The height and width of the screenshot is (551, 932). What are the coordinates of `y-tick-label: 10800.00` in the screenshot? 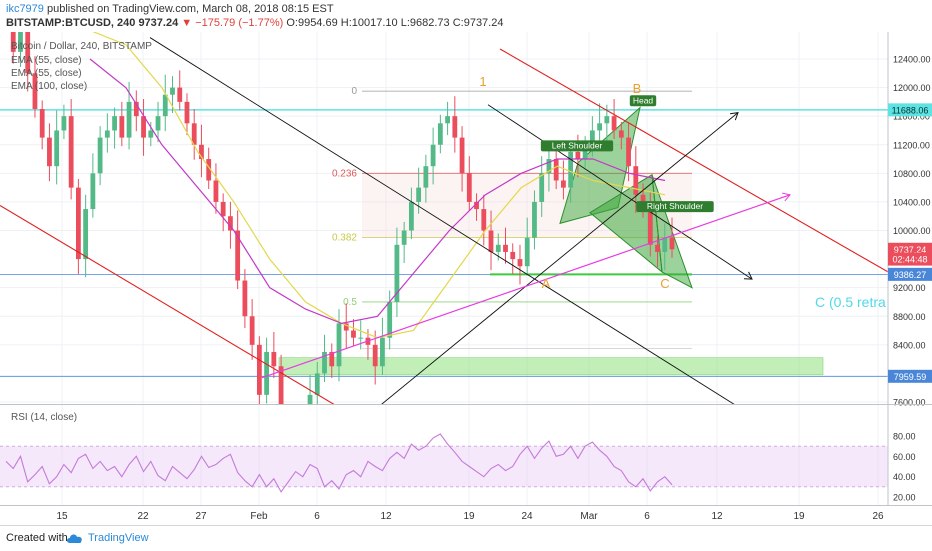 It's located at (912, 174).